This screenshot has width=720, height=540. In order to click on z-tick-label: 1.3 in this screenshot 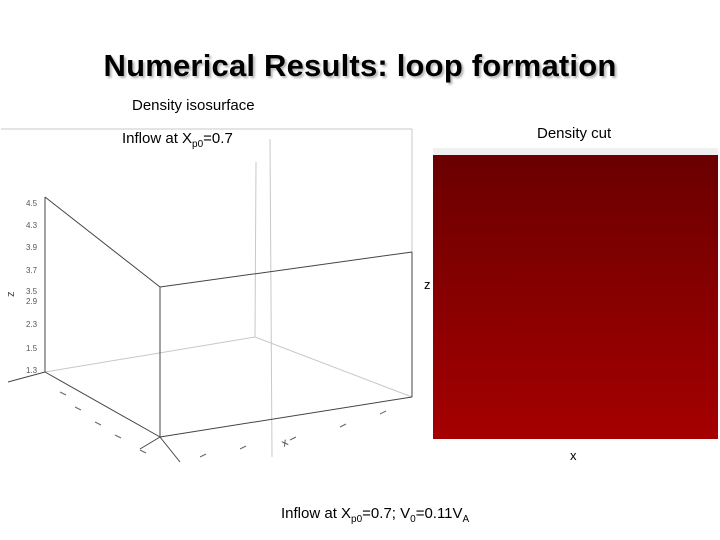, I will do `click(32, 370)`.